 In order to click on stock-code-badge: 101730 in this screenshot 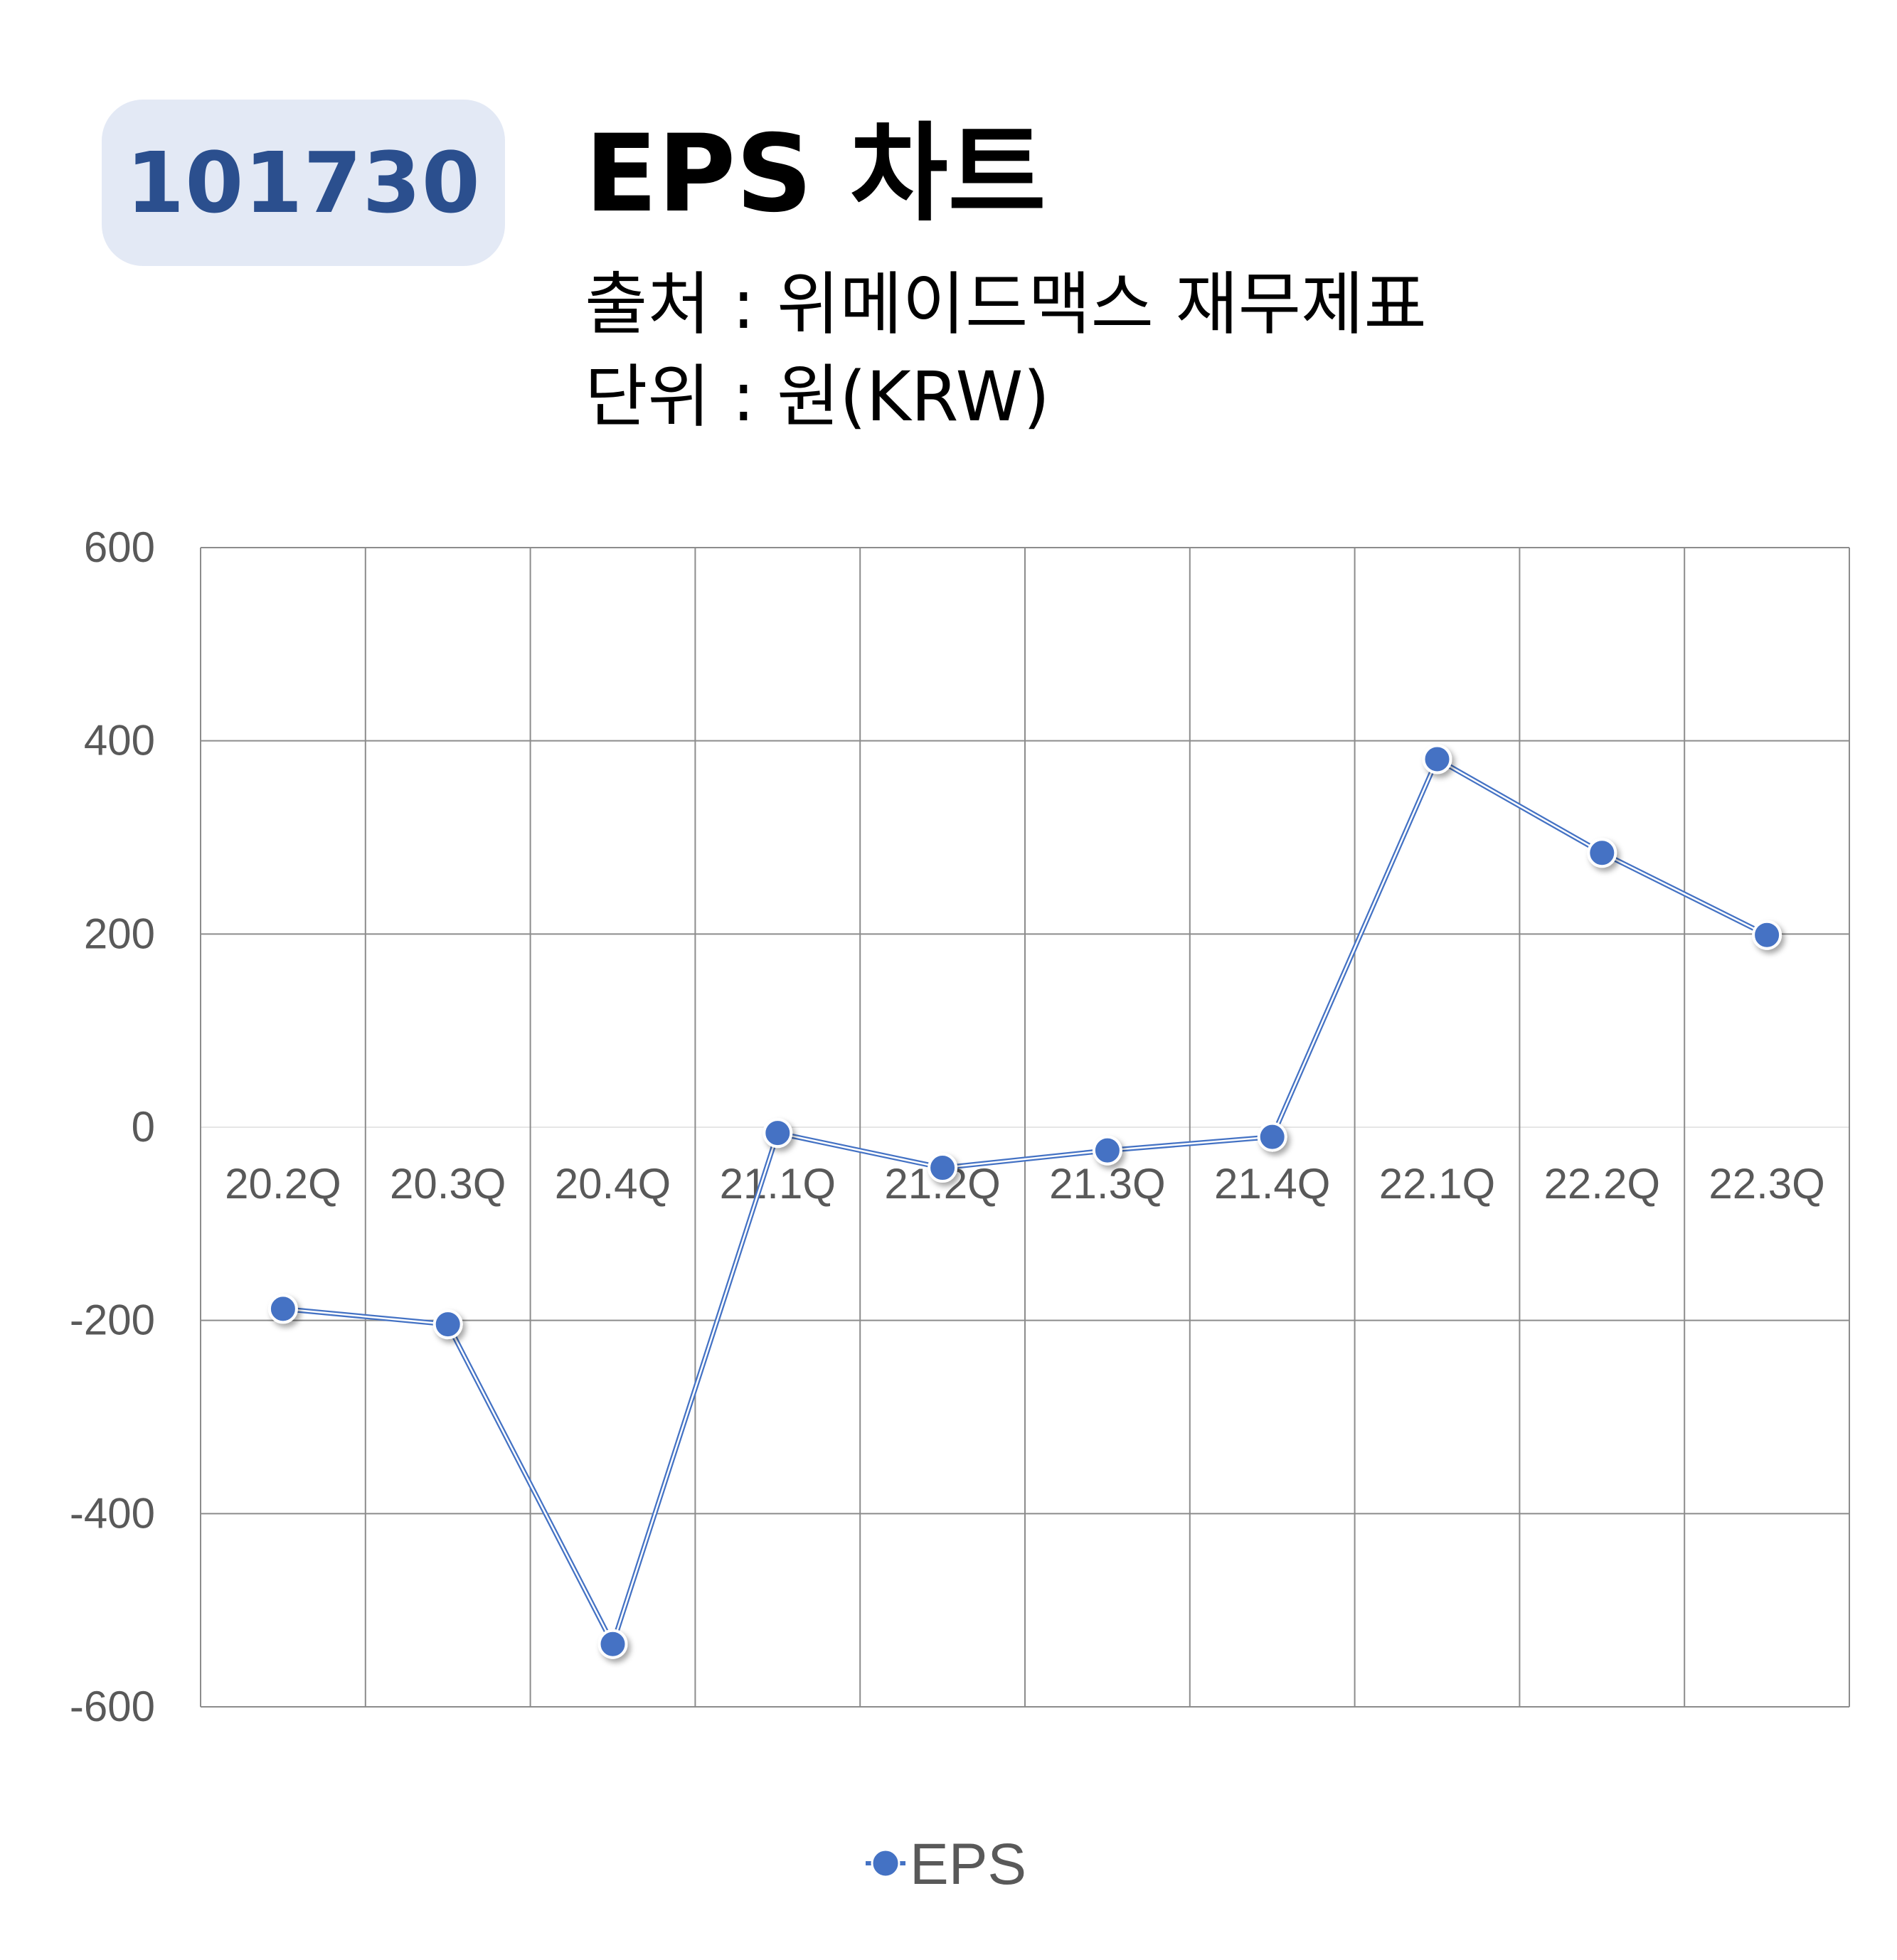, I will do `click(303, 183)`.